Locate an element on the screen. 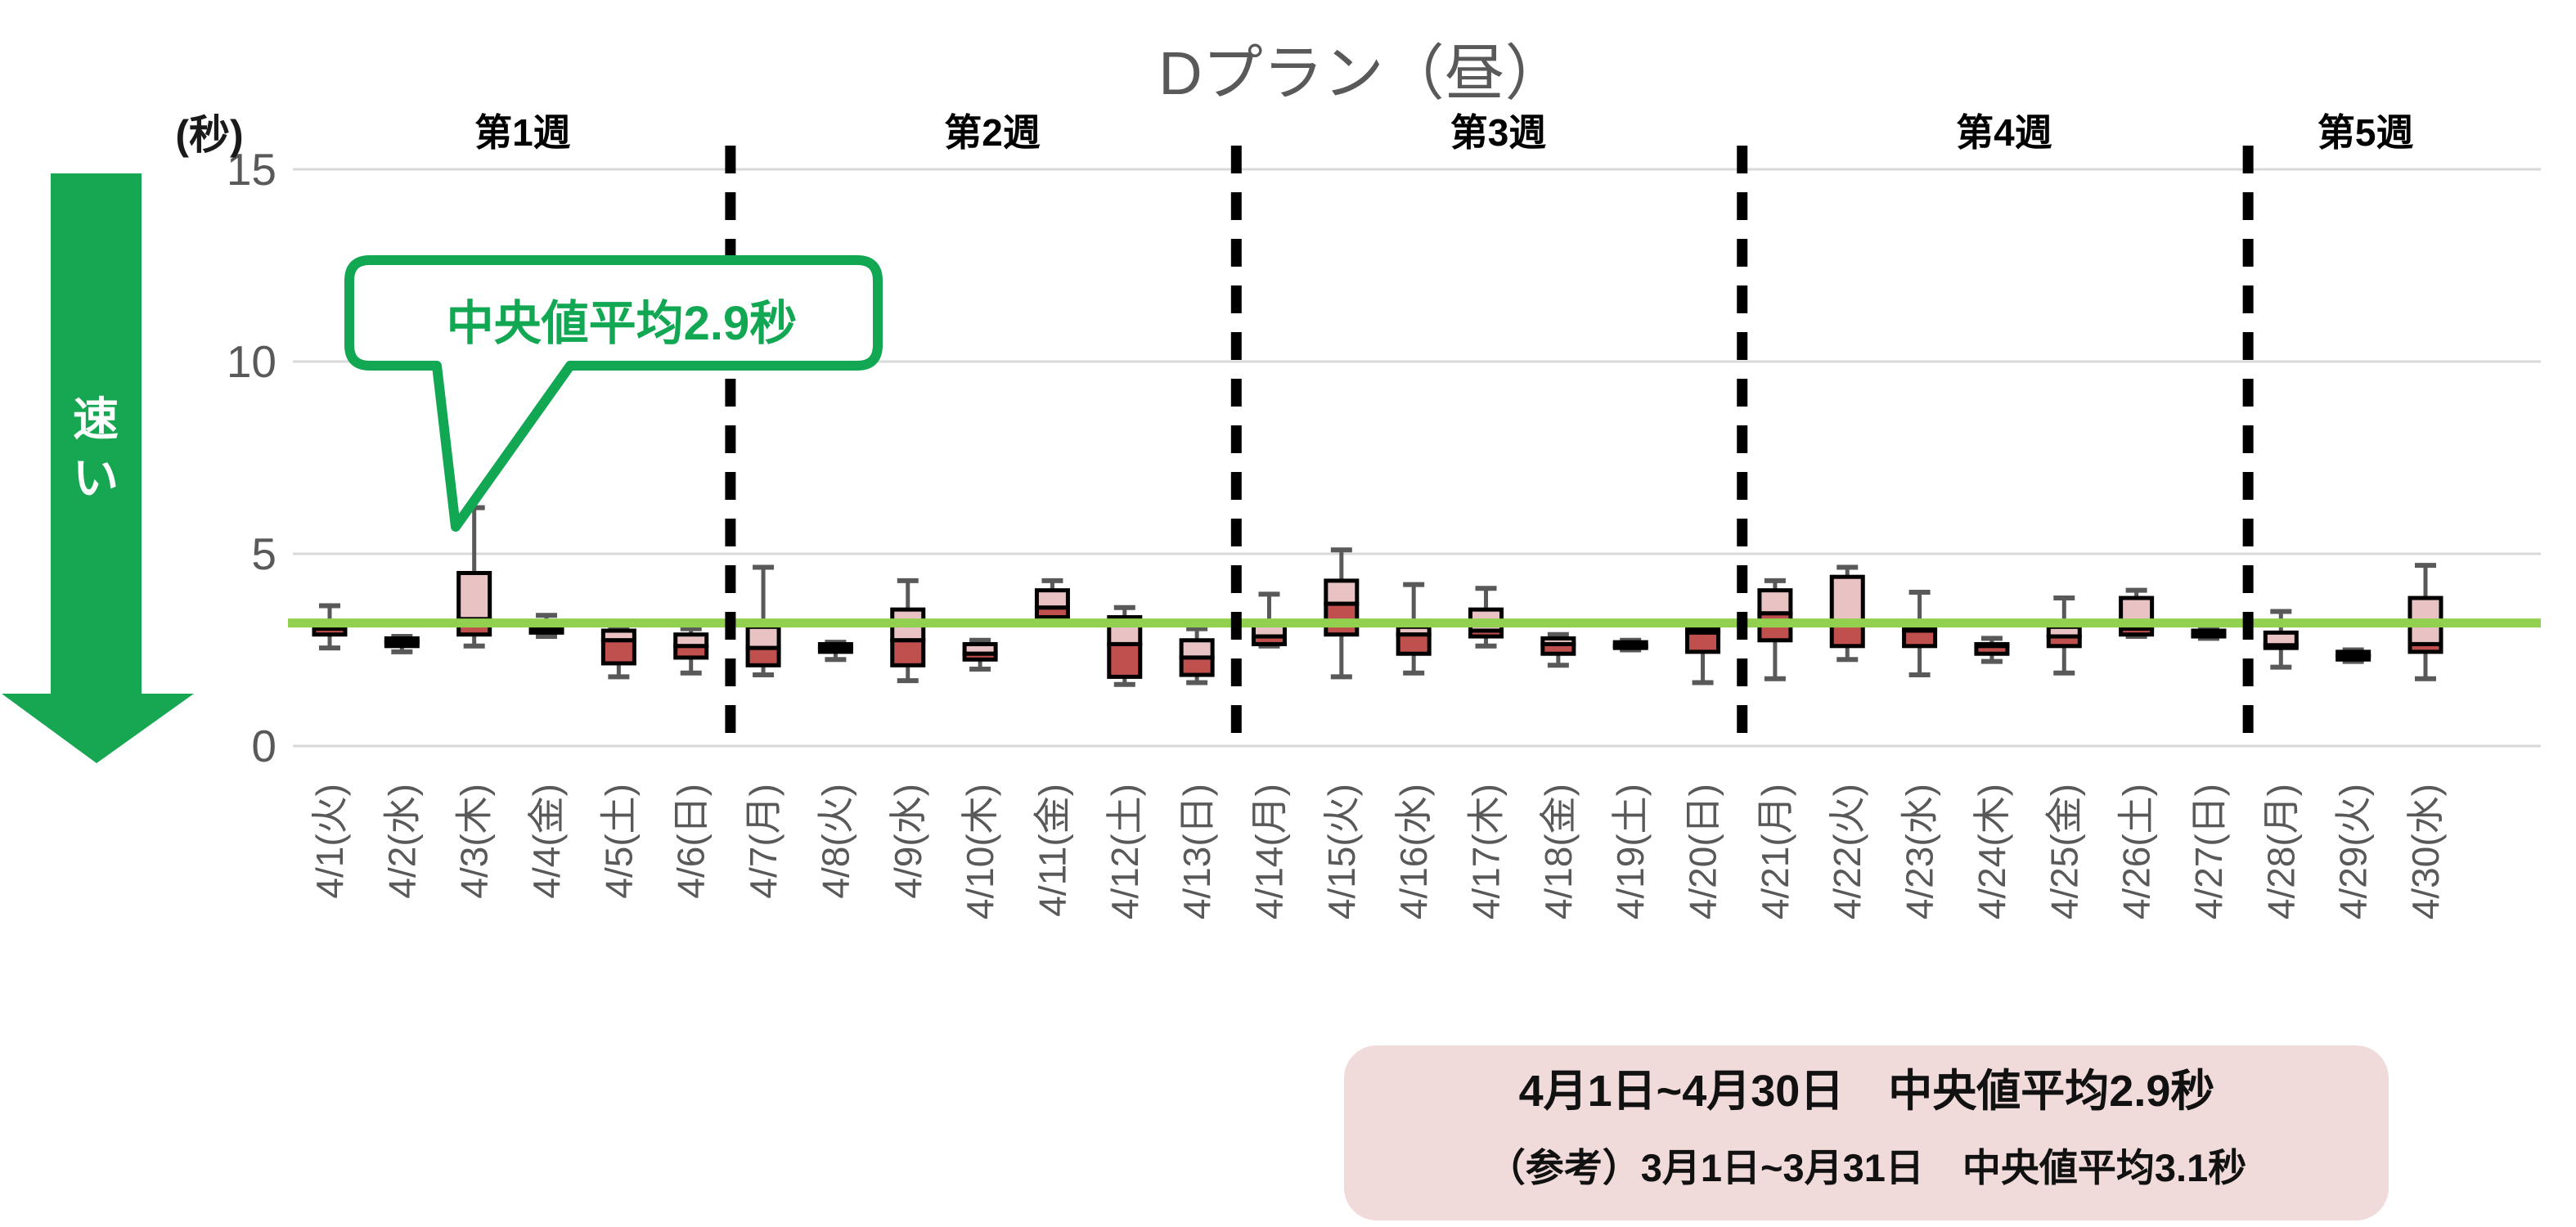  x-axis-label: 4/12(土) is located at coordinates (1125, 851).